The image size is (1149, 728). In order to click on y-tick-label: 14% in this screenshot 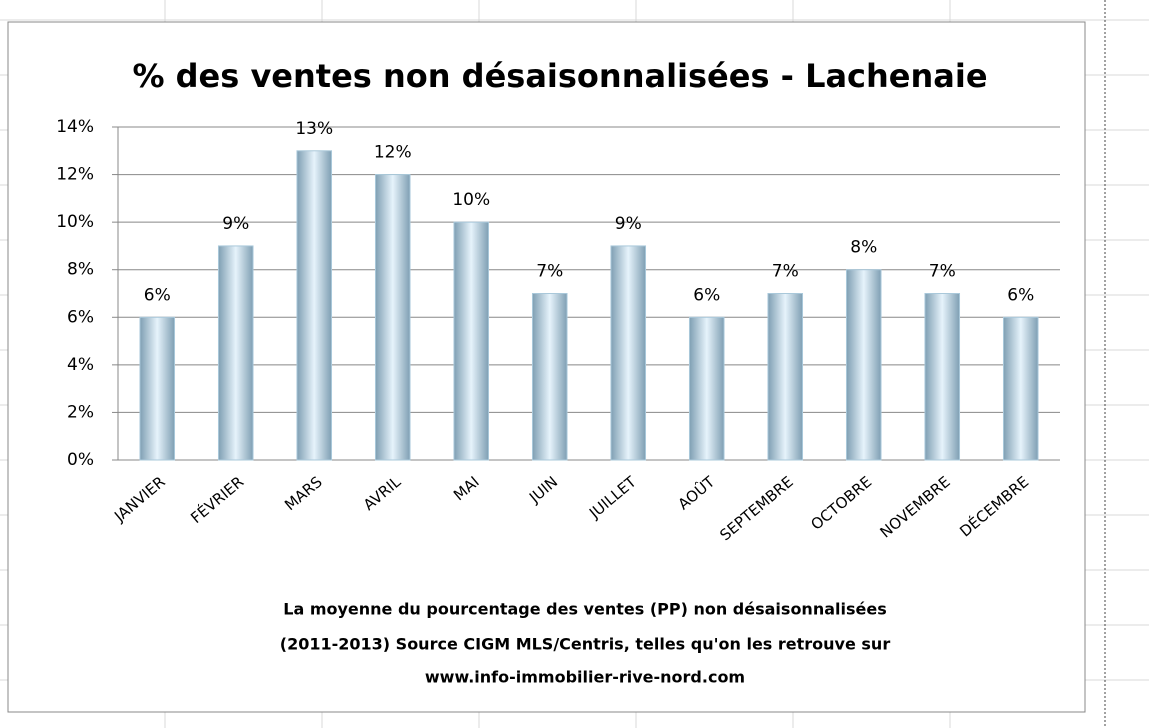, I will do `click(75, 127)`.